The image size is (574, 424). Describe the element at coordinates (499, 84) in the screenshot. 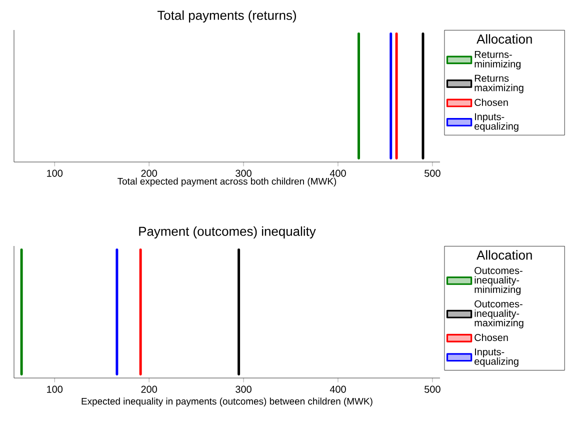

I see `legend-label: Returns maximizing` at that location.